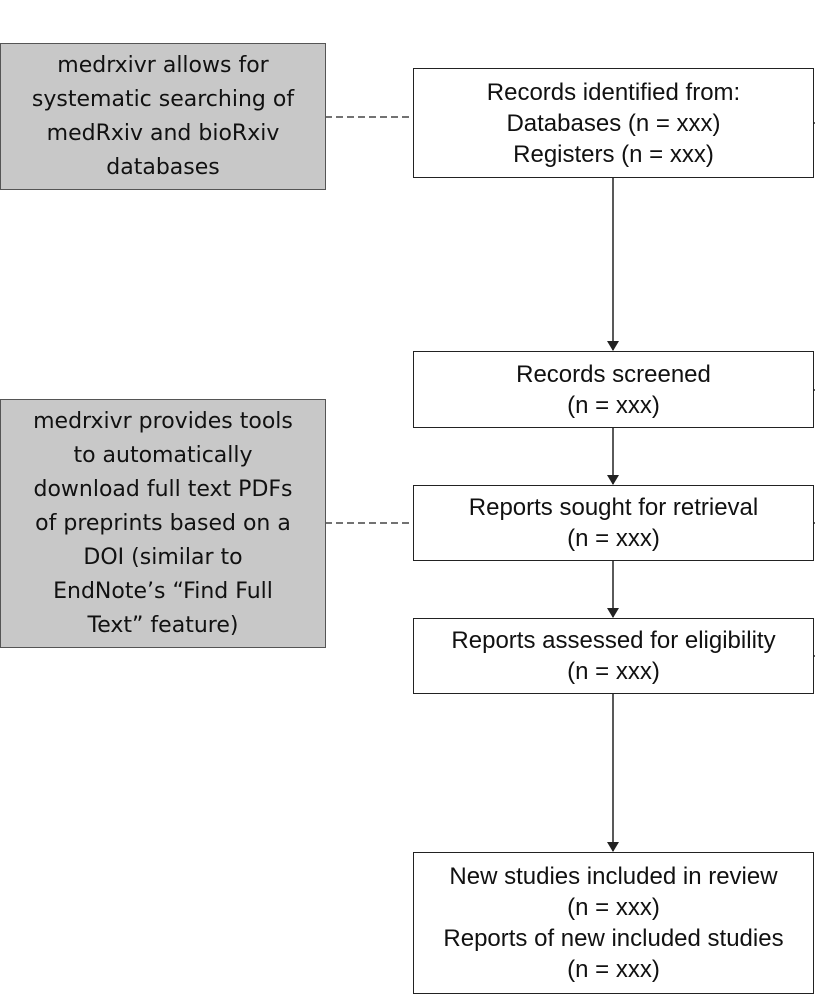 The image size is (815, 1006). I want to click on box-line: Records identified from:, so click(613, 92).